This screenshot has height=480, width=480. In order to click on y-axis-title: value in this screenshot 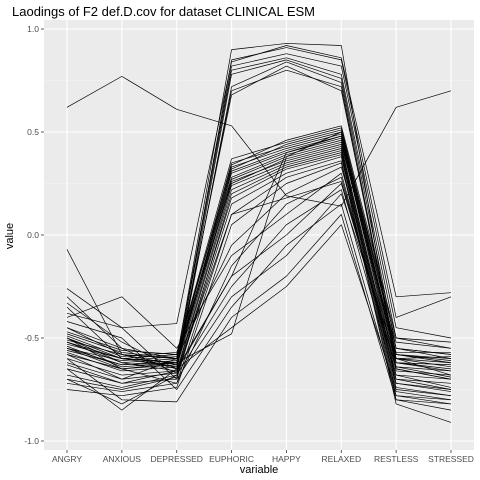, I will do `click(10, 236)`.